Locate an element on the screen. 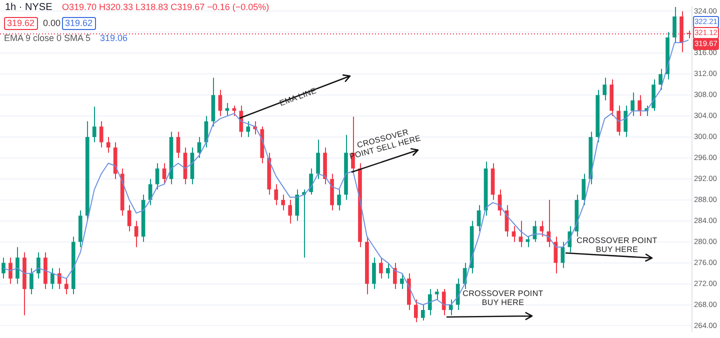 Image resolution: width=720 pixels, height=338 pixels. annotation: EMA LINE is located at coordinates (298, 97).